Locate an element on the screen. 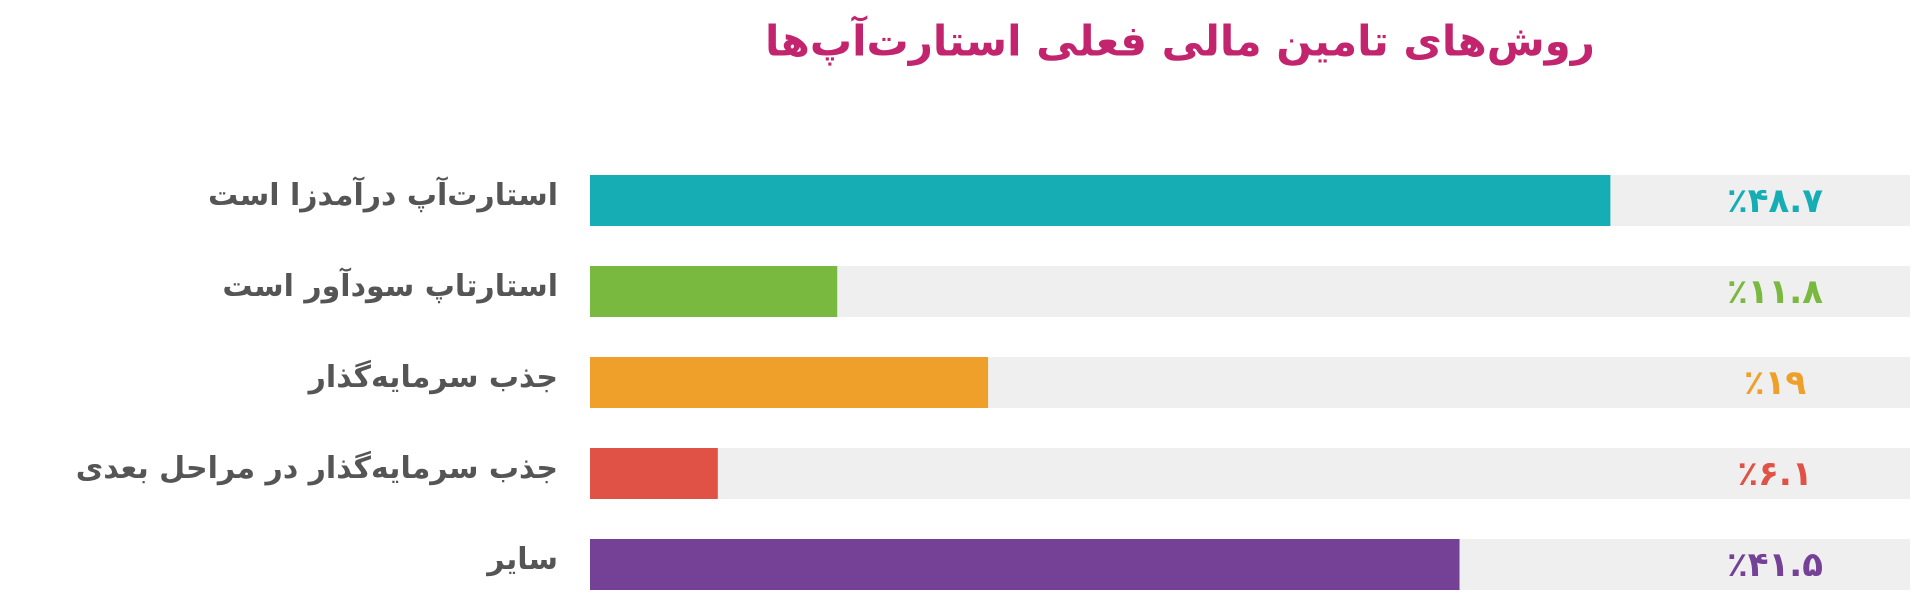 This screenshot has height=597, width=1920. category-label: جذب سرمایه‌گذار در مراحل بعدی is located at coordinates (317, 468).